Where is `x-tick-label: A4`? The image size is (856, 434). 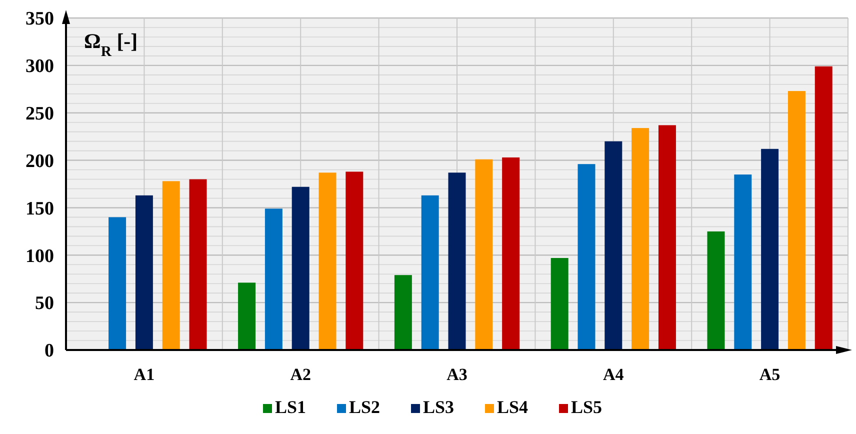
x-tick-label: A4 is located at coordinates (613, 374).